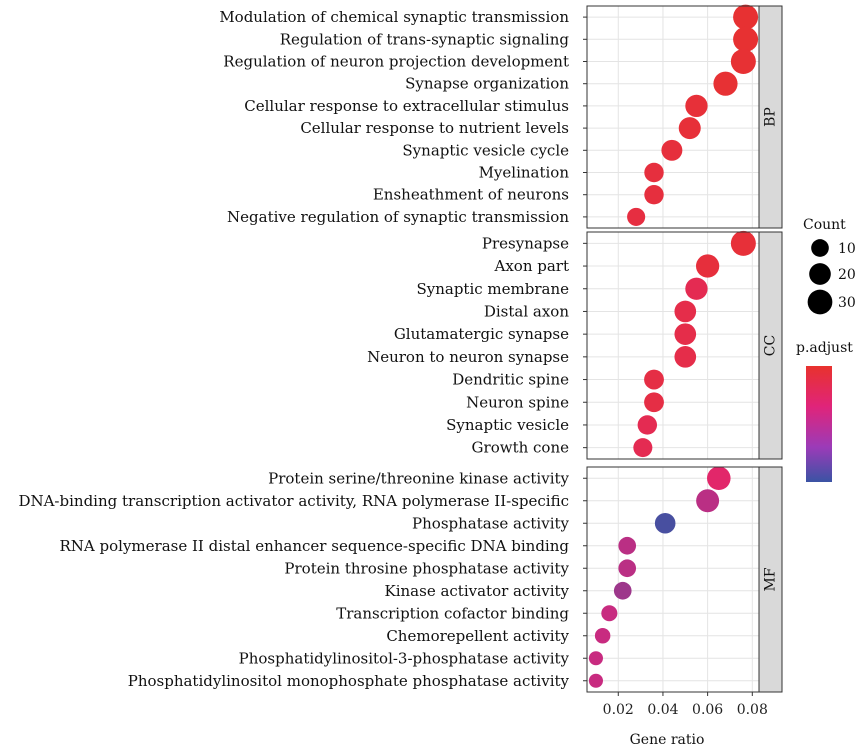 The height and width of the screenshot is (752, 861). Describe the element at coordinates (847, 249) in the screenshot. I see `size-legend-label: 10` at that location.